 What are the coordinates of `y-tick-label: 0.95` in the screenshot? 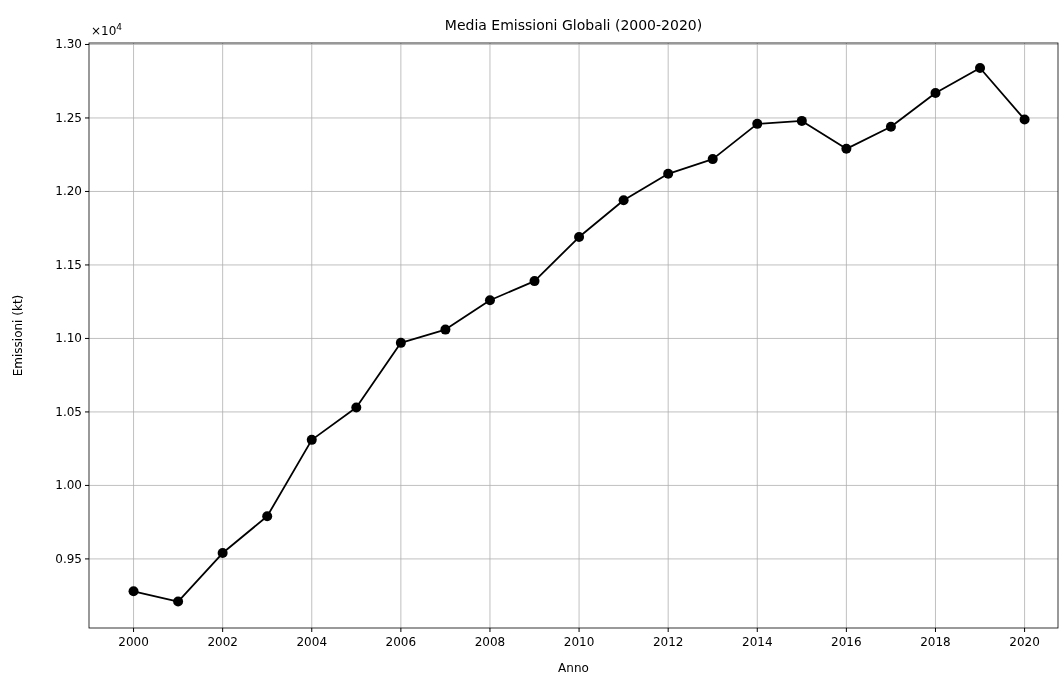 It's located at (68, 558).